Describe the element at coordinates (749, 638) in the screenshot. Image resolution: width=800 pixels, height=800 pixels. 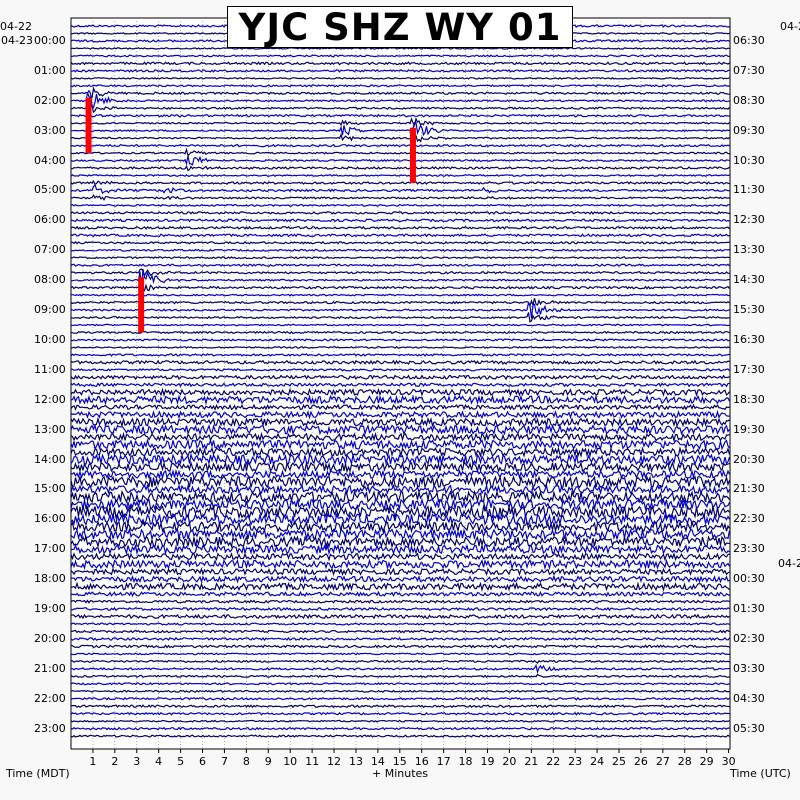
I see `right-hour-label: 02:30` at that location.